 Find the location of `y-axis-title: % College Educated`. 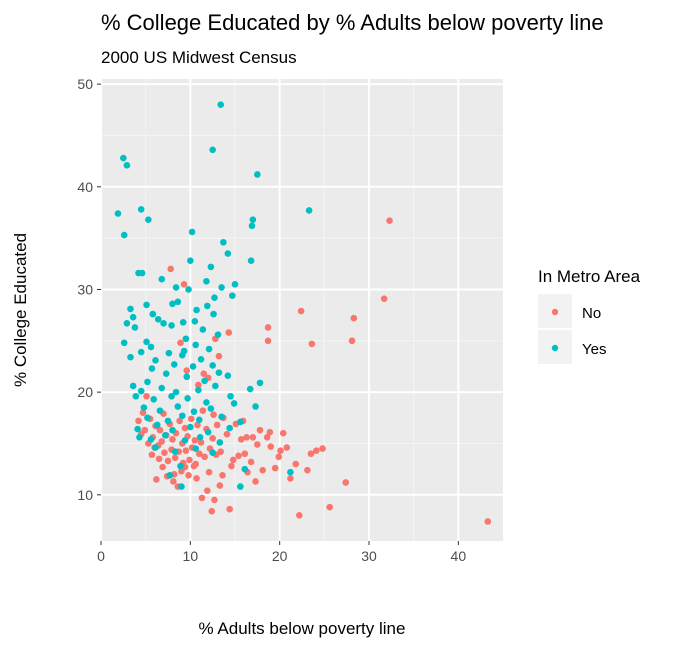

y-axis-title: % College Educated is located at coordinates (20, 310).